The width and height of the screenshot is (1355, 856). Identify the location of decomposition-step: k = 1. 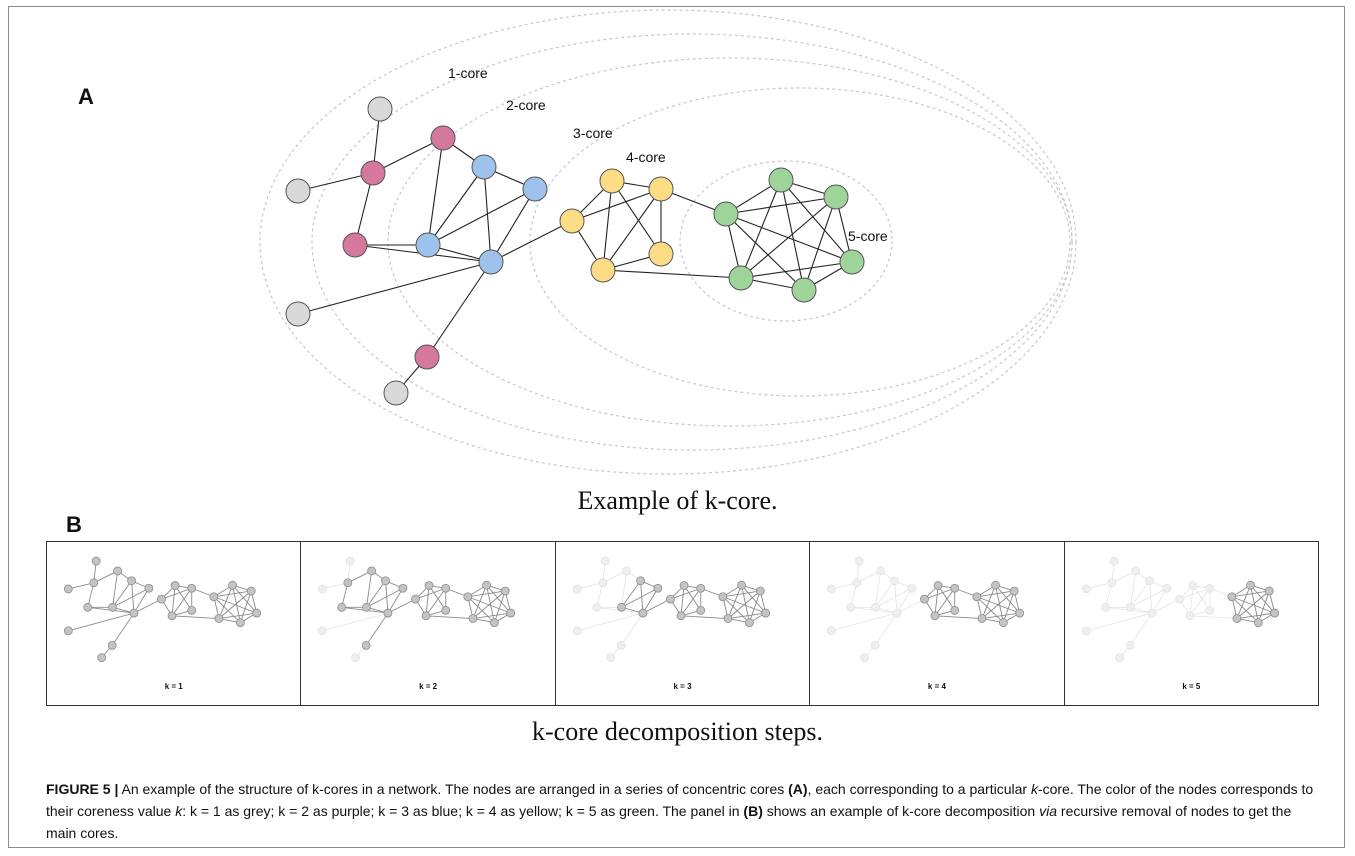
(174, 623).